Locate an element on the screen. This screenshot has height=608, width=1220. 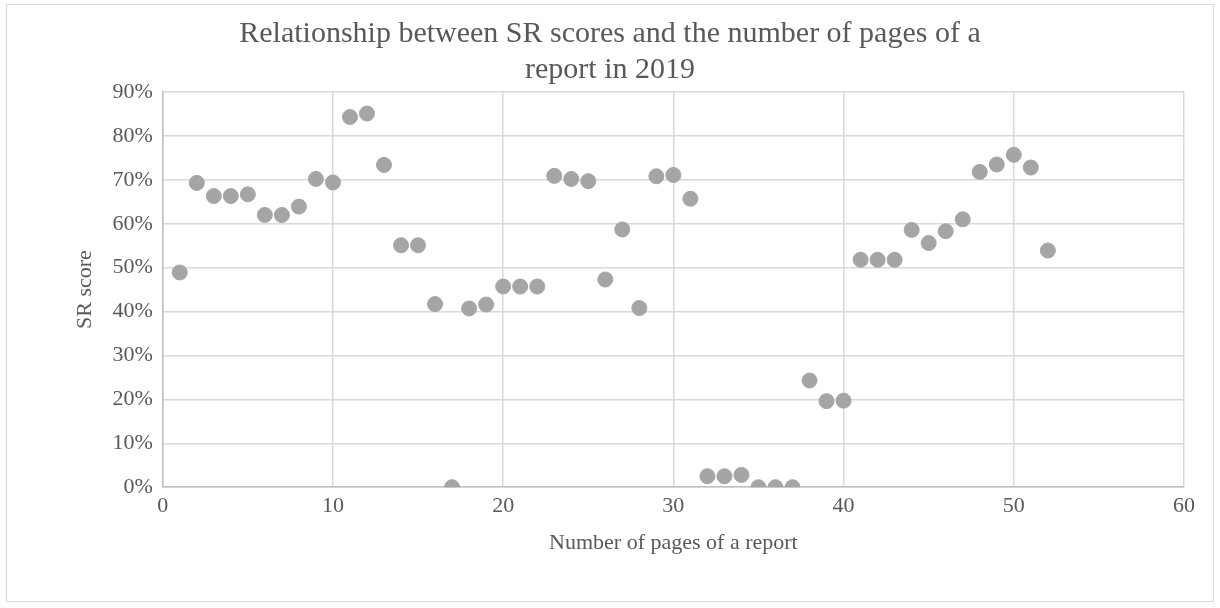
y-tick-label: 90% is located at coordinates (132, 90).